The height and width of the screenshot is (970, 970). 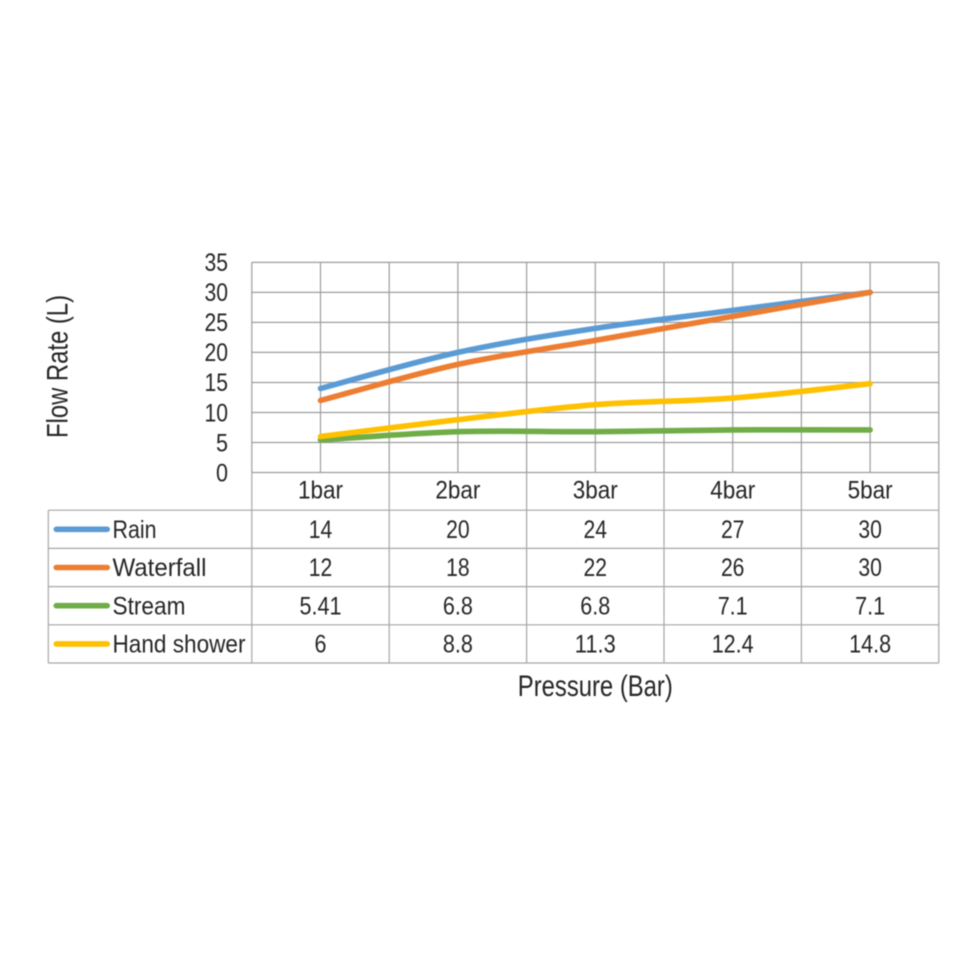 I want to click on svg-text: 35, so click(x=217, y=263).